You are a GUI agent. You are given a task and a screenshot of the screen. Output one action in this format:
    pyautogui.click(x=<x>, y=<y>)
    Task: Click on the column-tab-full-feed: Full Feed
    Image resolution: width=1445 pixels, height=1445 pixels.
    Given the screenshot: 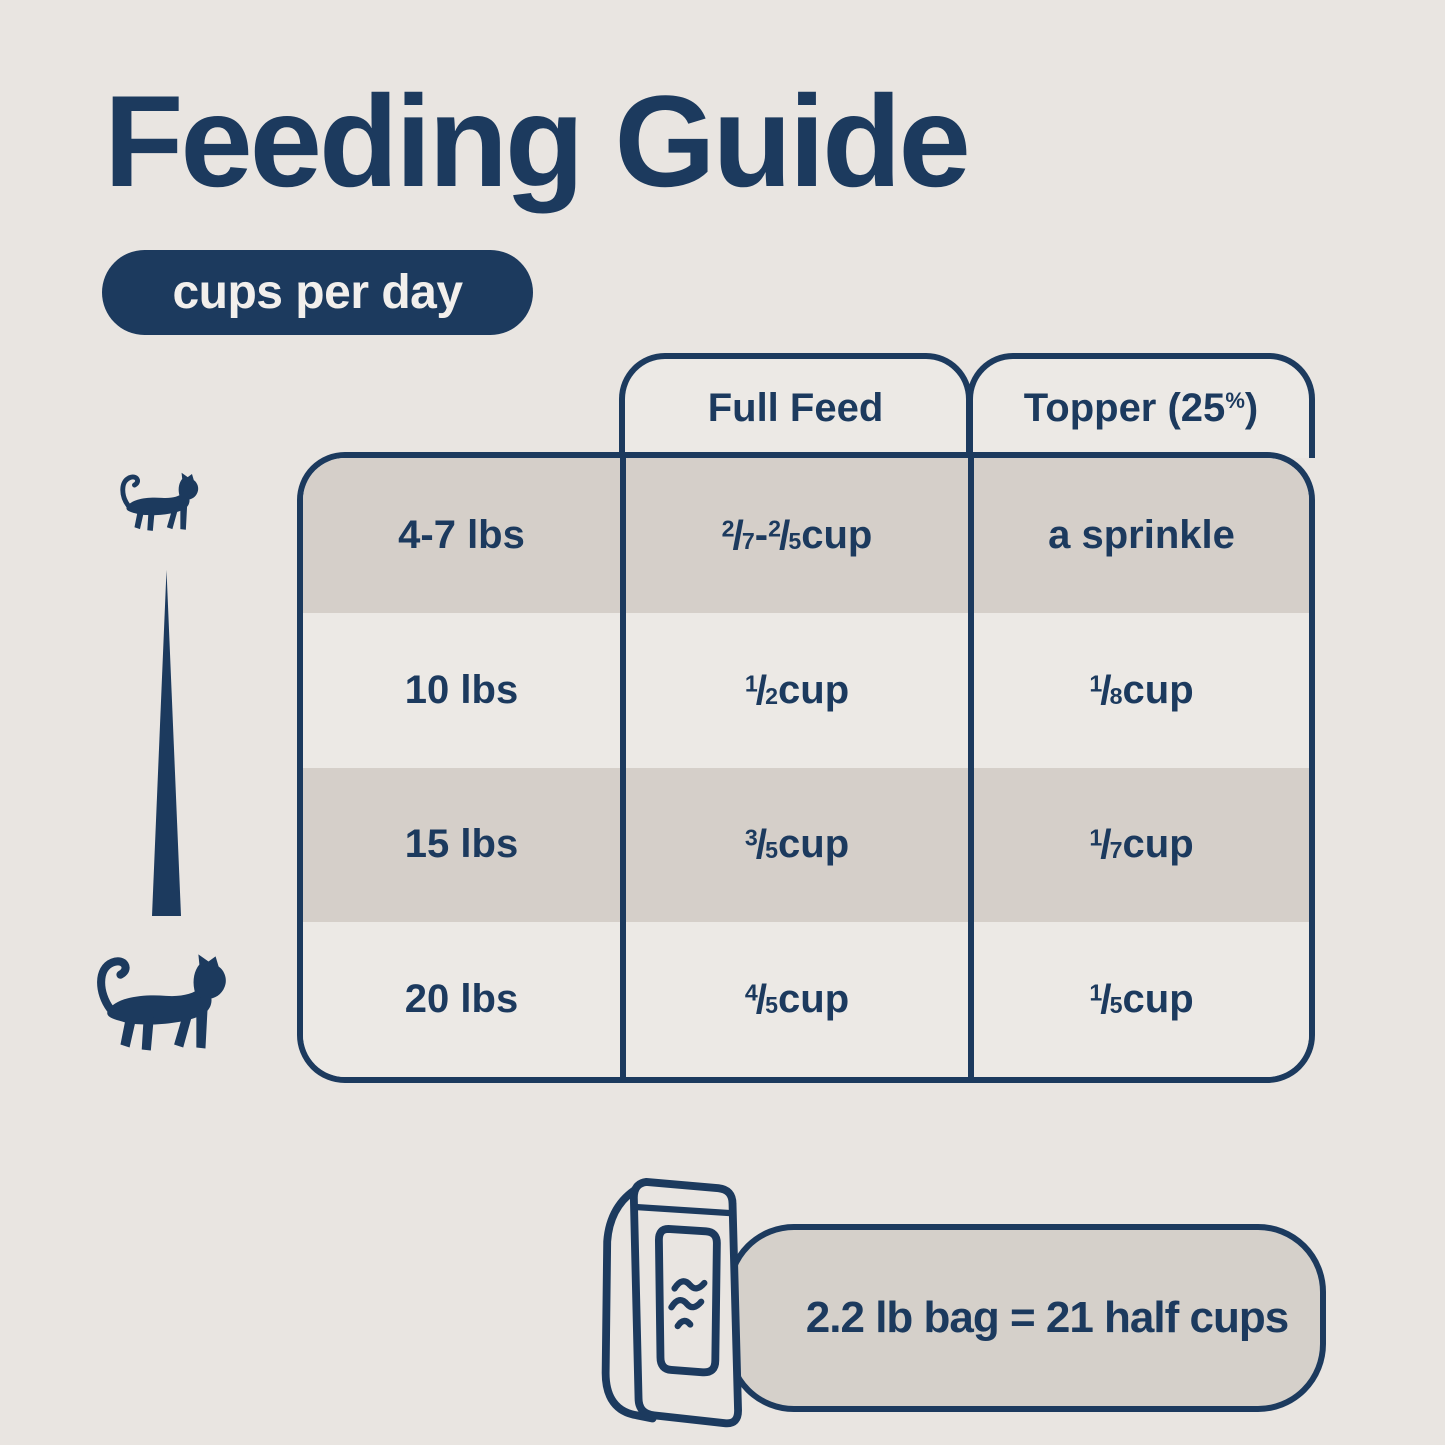 What is the action you would take?
    pyautogui.click(x=795, y=405)
    